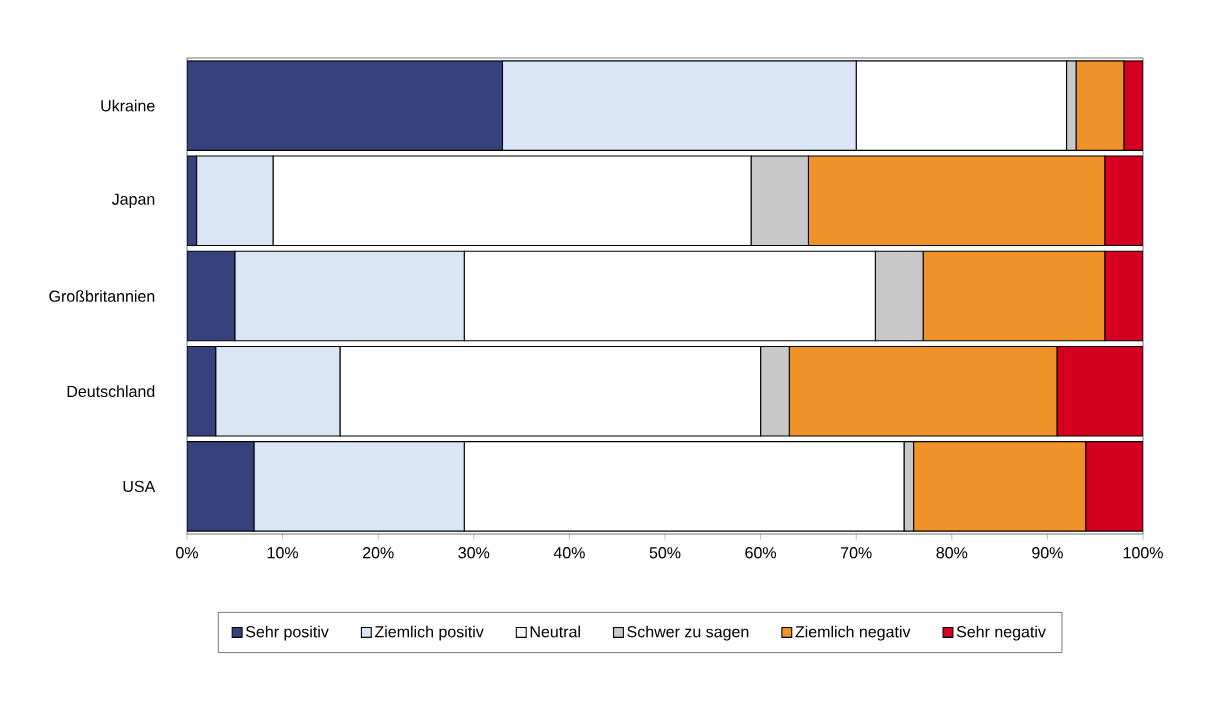 This screenshot has height=717, width=1212. What do you see at coordinates (378, 553) in the screenshot?
I see `x-tick-label: 20%` at bounding box center [378, 553].